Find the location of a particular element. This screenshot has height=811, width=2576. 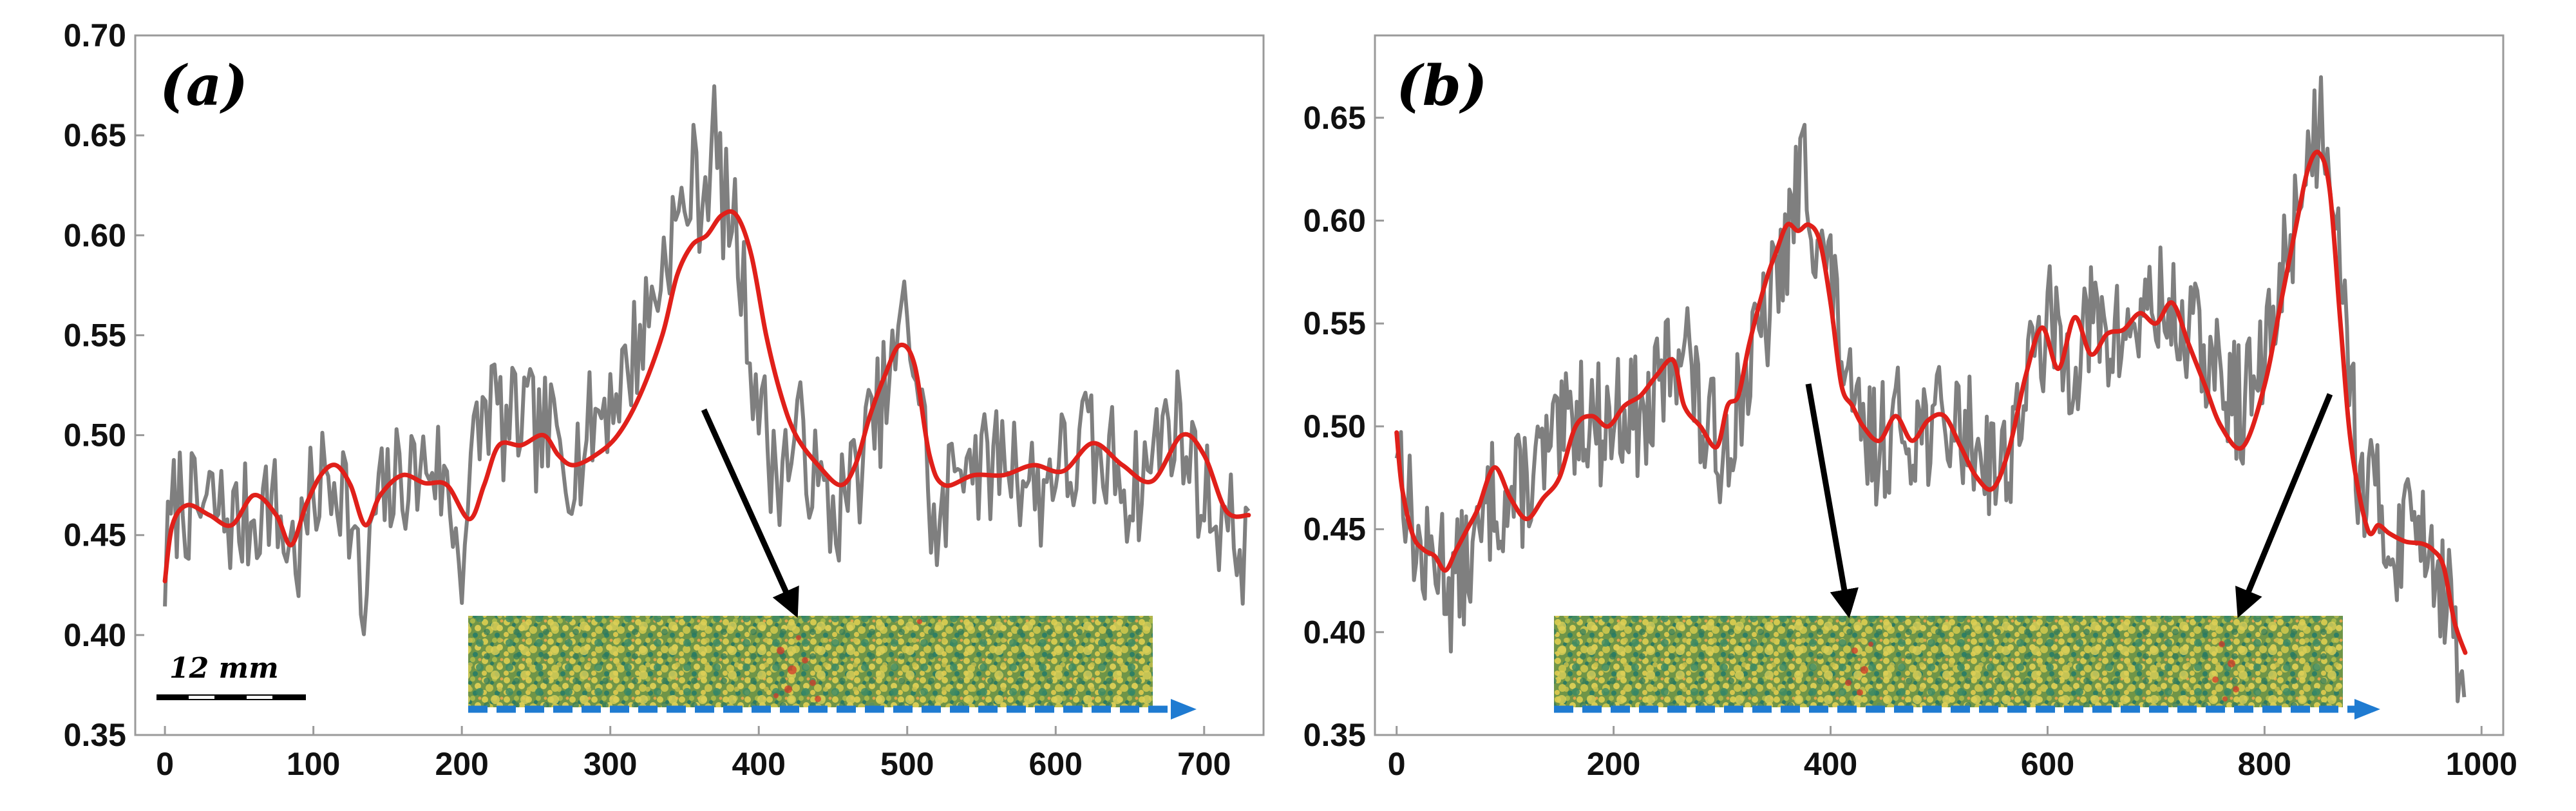

damage-zone-b-right is located at coordinates (2225, 671).